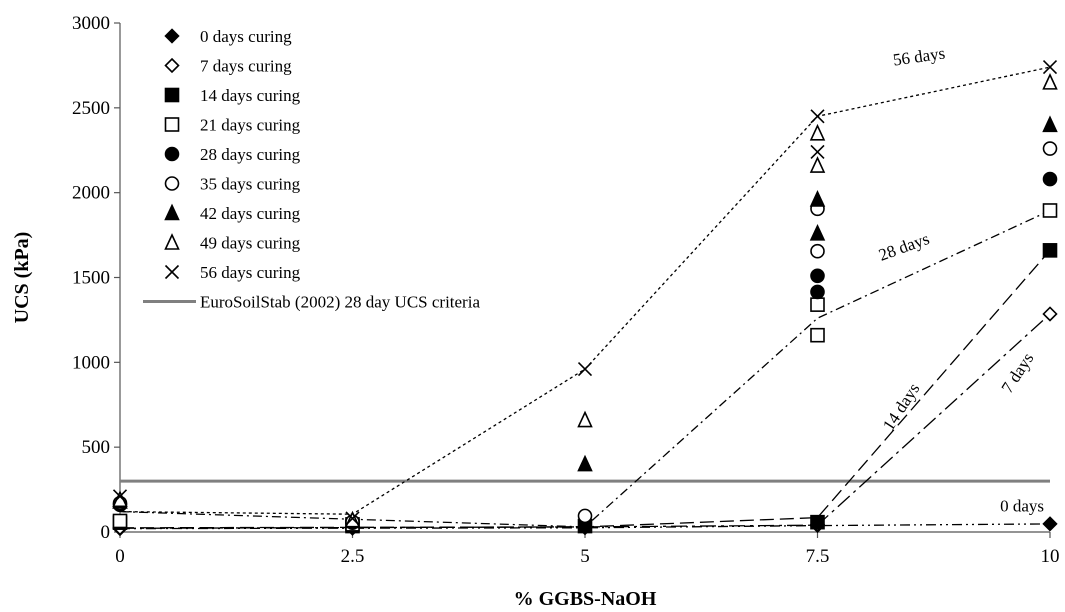  I want to click on x-axis-label: % GGBS-NaOH, so click(585, 599).